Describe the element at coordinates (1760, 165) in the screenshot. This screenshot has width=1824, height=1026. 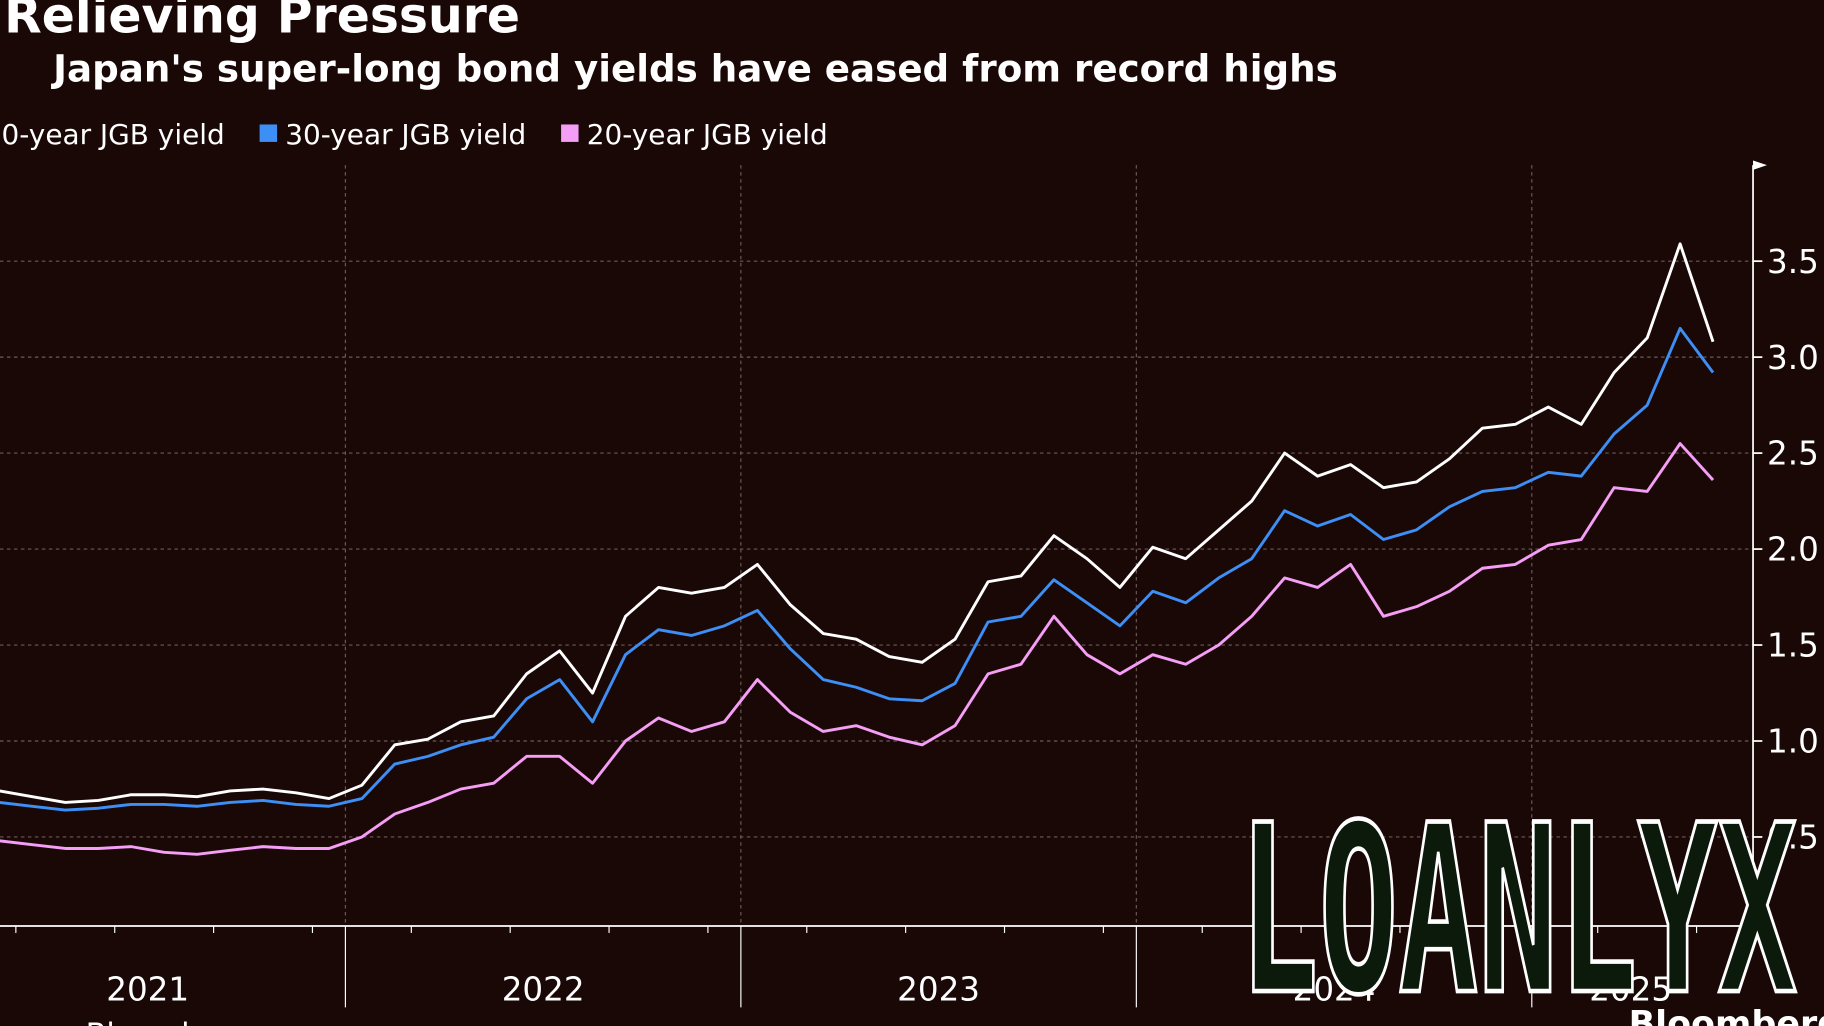
I see `y-axis-arrow` at that location.